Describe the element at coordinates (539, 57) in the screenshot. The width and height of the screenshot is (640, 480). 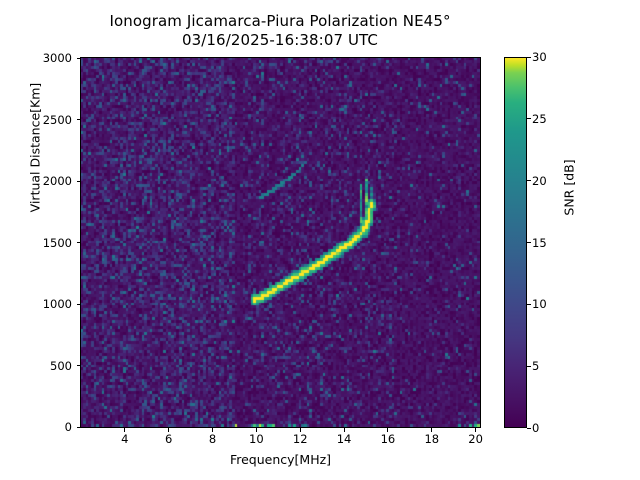
I see `colorbar-tick-label: 30` at that location.